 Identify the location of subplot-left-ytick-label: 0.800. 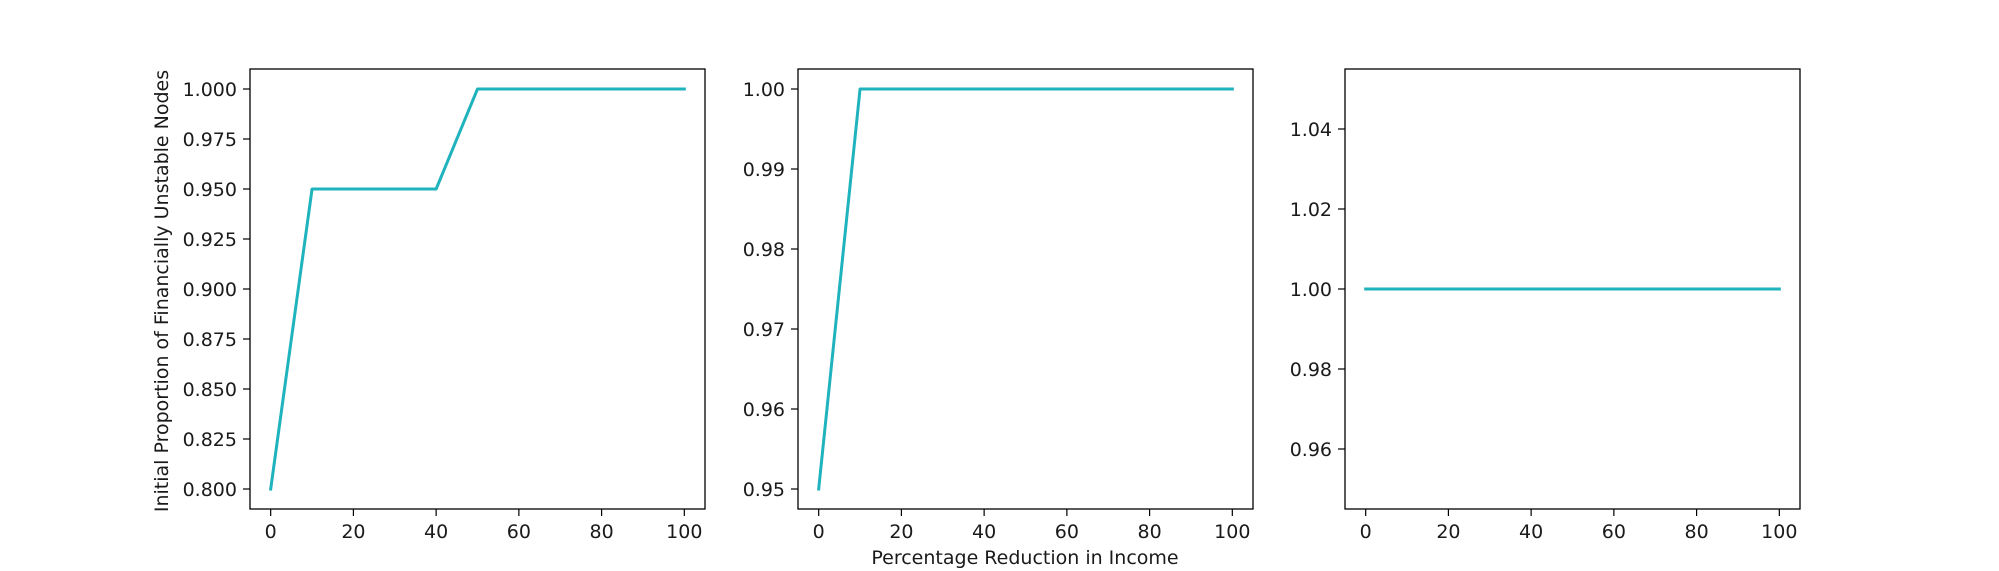
(210, 490).